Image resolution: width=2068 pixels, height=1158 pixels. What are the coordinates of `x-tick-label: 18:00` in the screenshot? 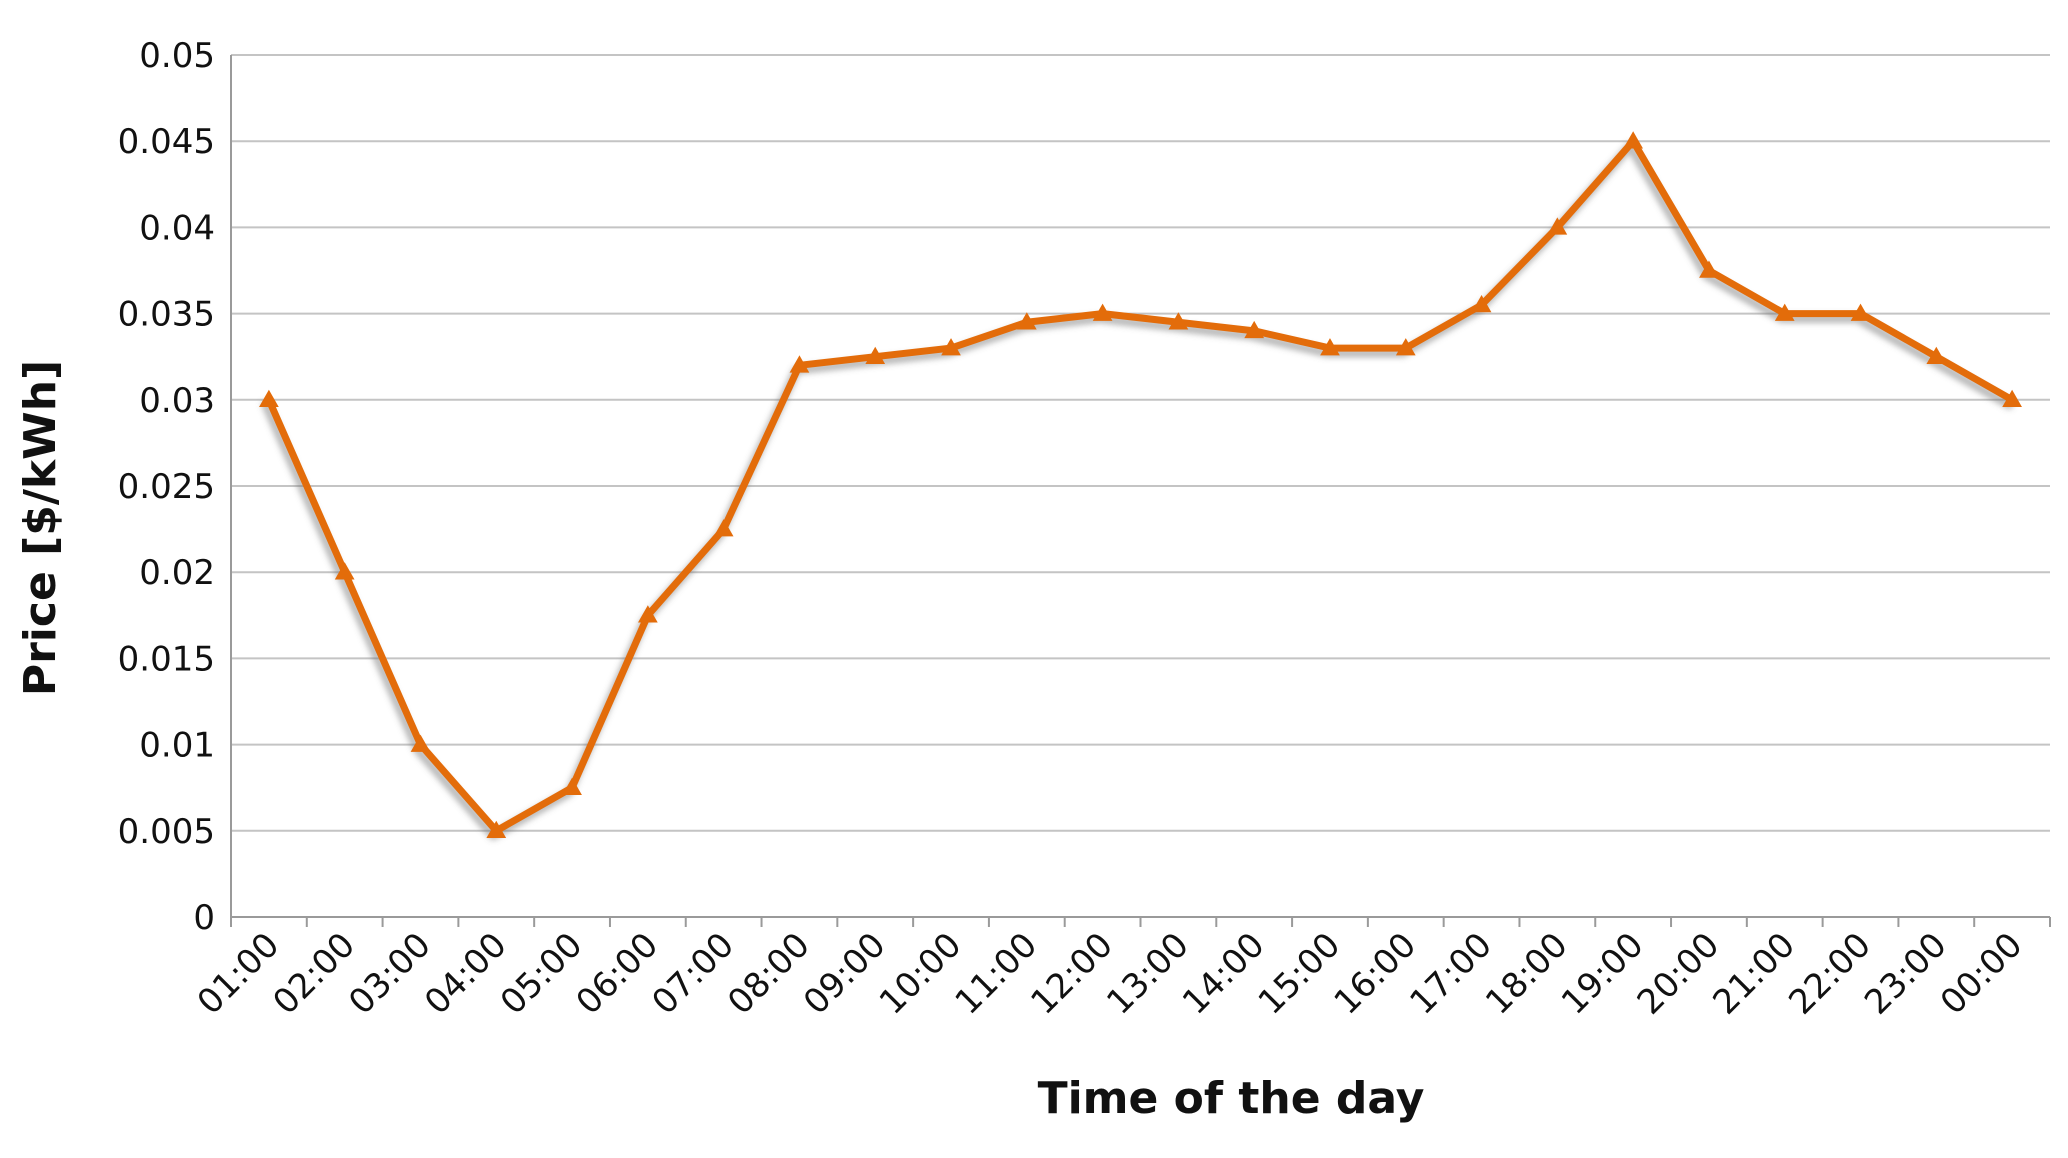 It's located at (1527, 974).